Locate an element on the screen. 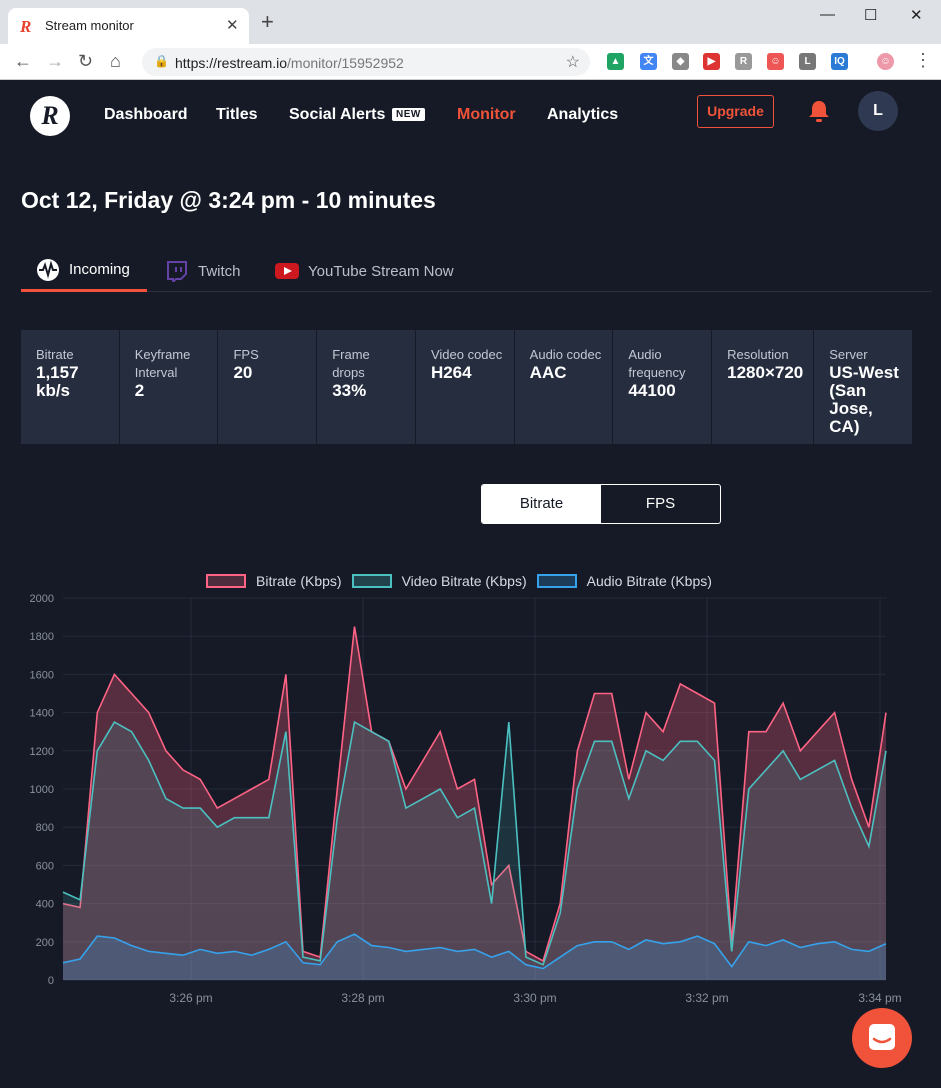  drive-extension-icon: ▲ is located at coordinates (615, 61).